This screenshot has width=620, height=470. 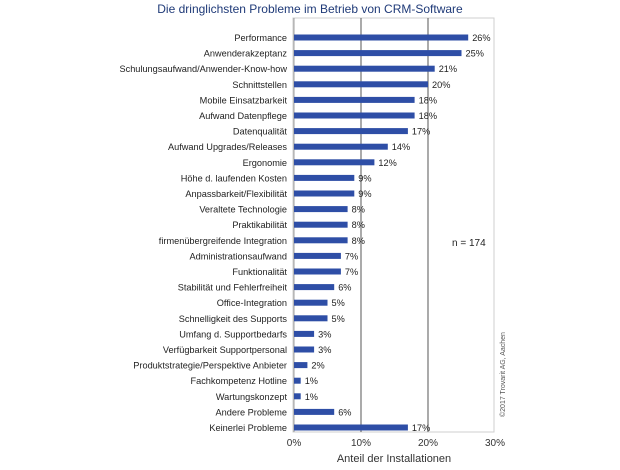 I want to click on category-label-11: Veraltete Technologie, so click(x=243, y=210).